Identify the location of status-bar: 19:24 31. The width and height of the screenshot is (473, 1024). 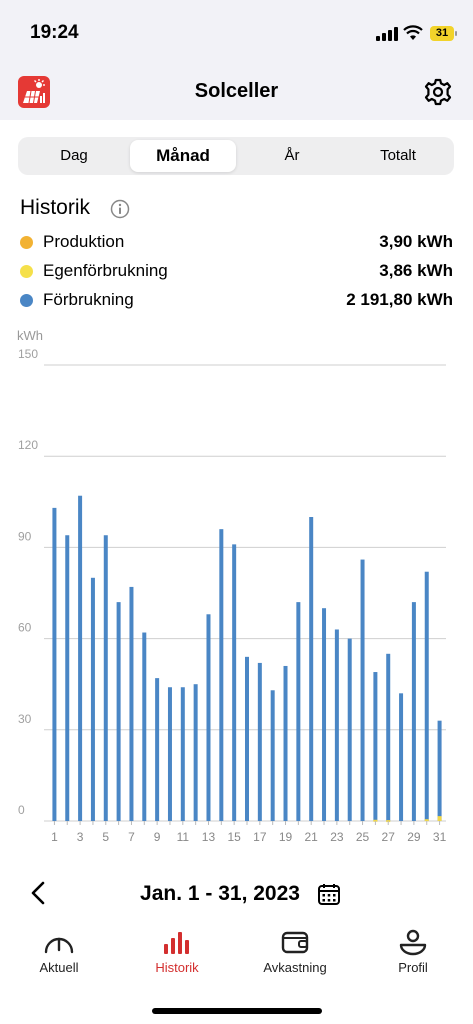
(236, 33).